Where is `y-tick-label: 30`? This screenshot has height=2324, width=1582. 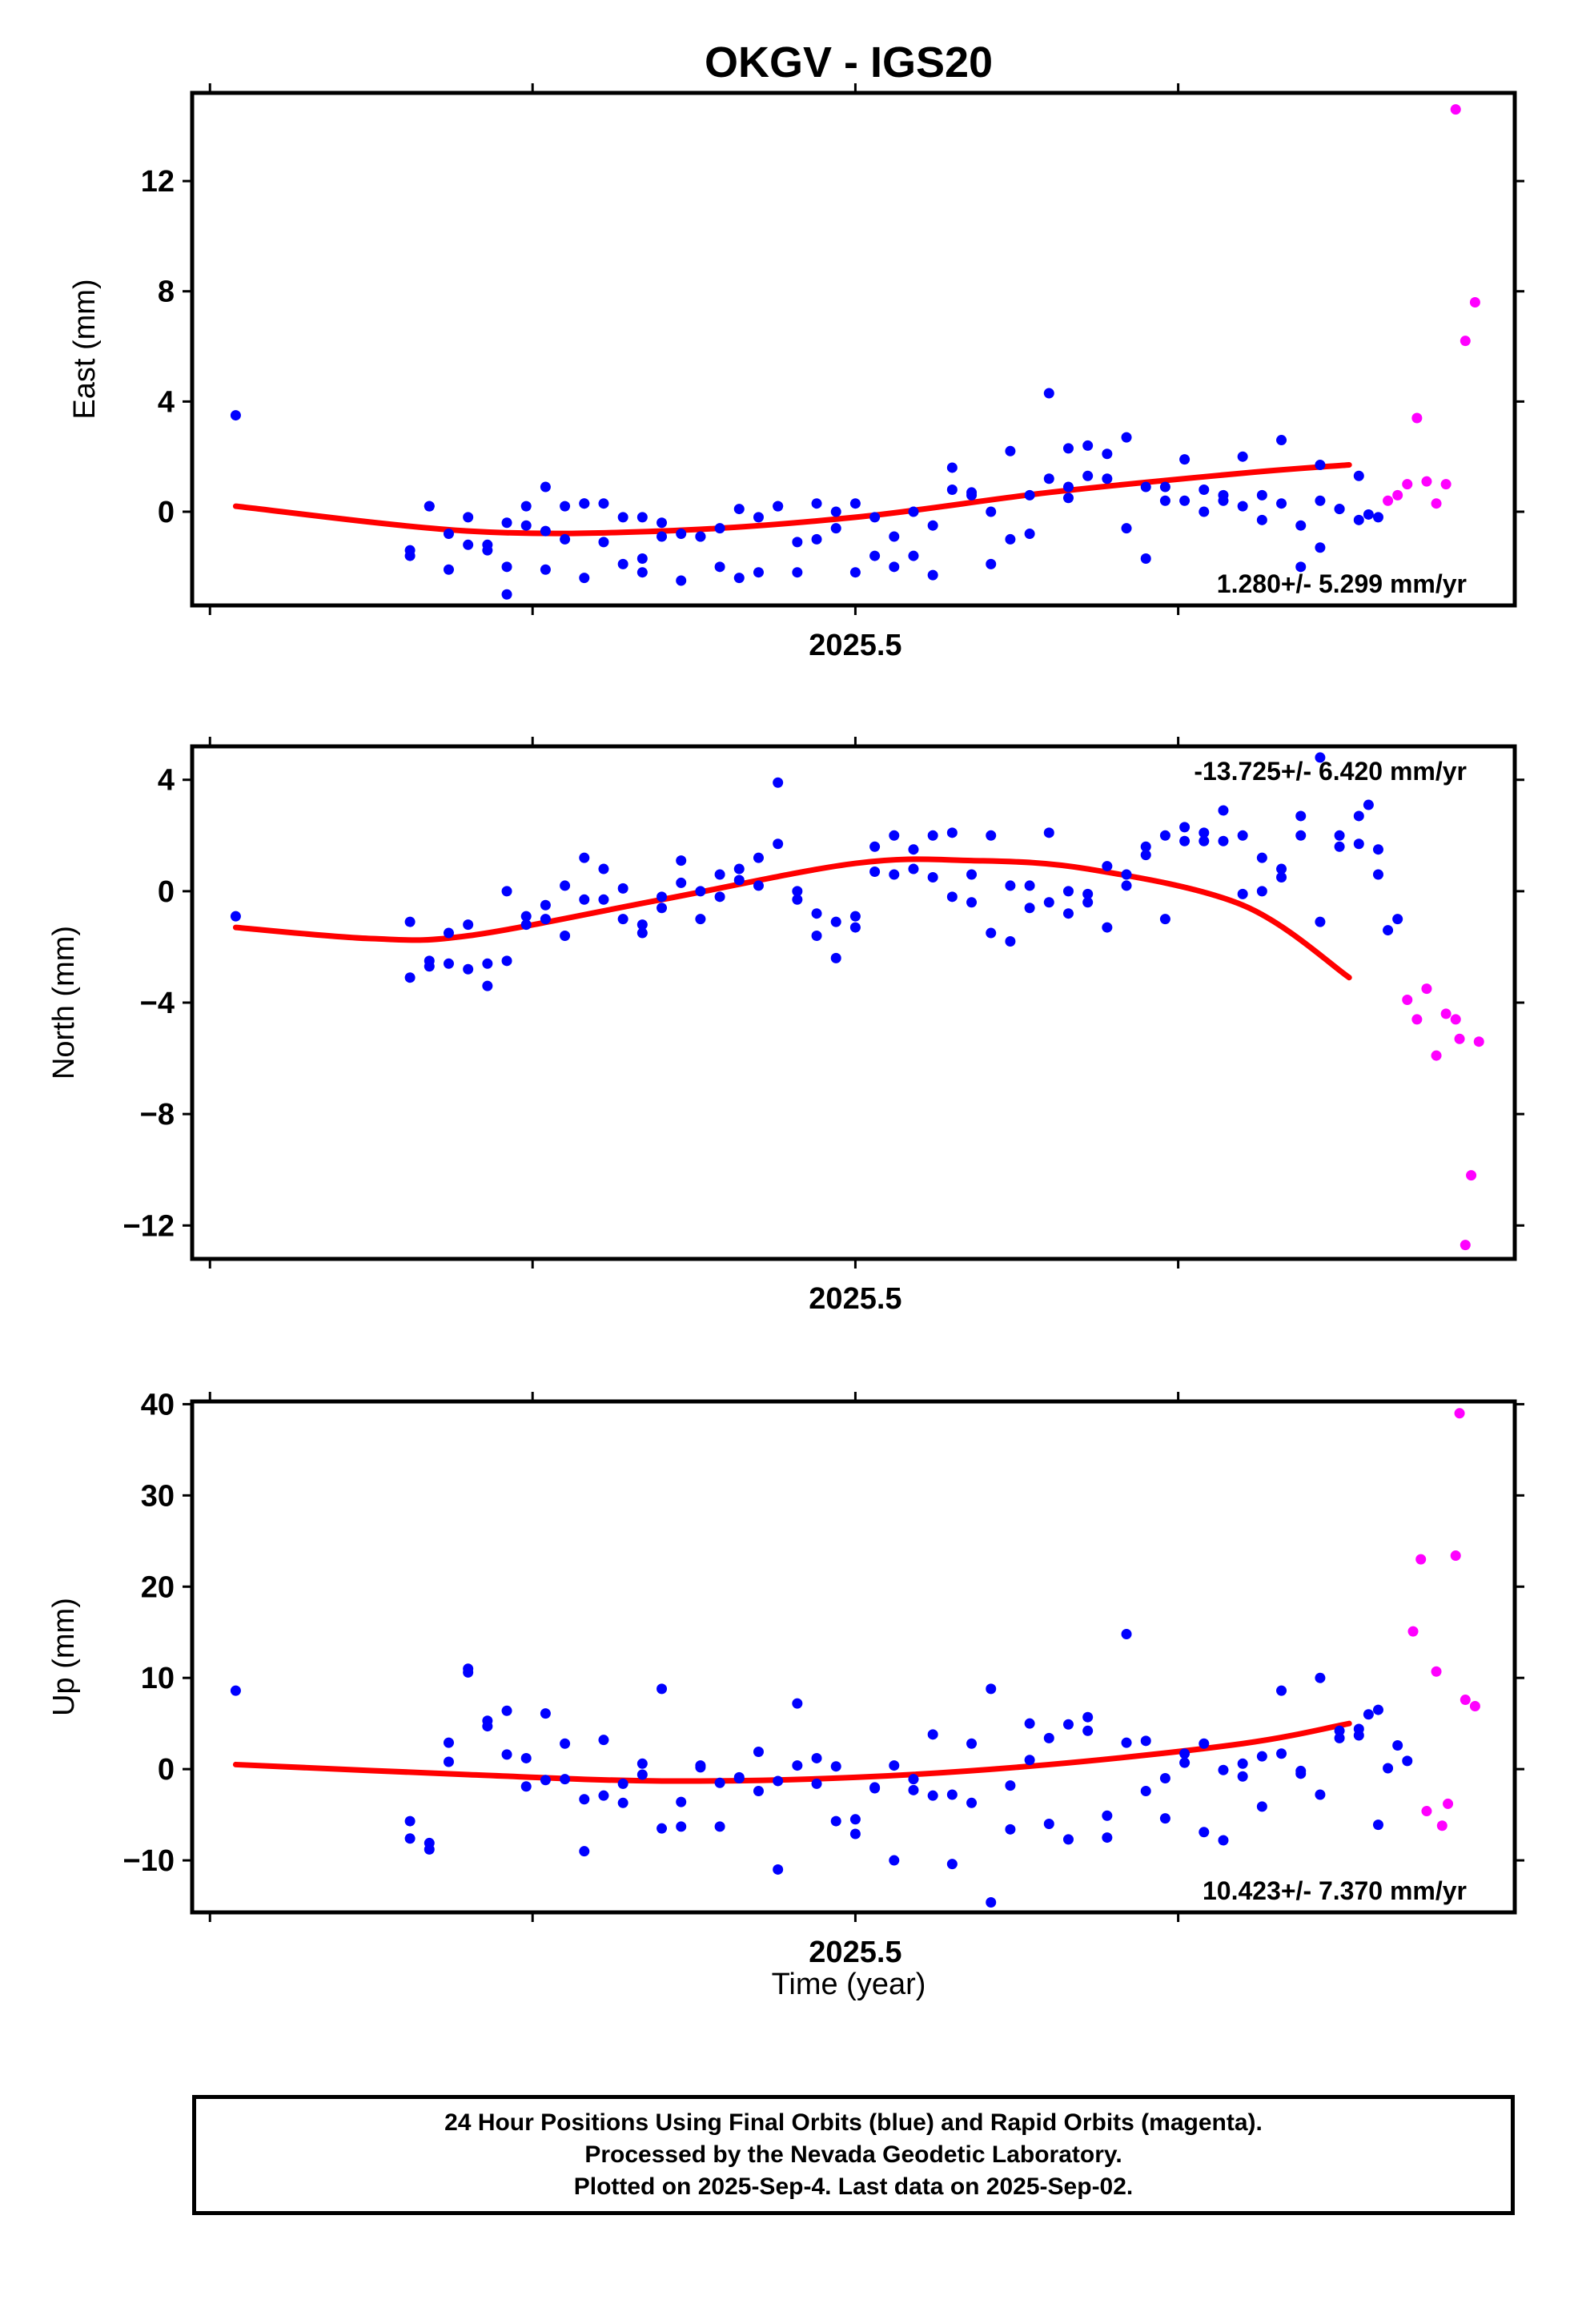
y-tick-label: 30 is located at coordinates (158, 1496).